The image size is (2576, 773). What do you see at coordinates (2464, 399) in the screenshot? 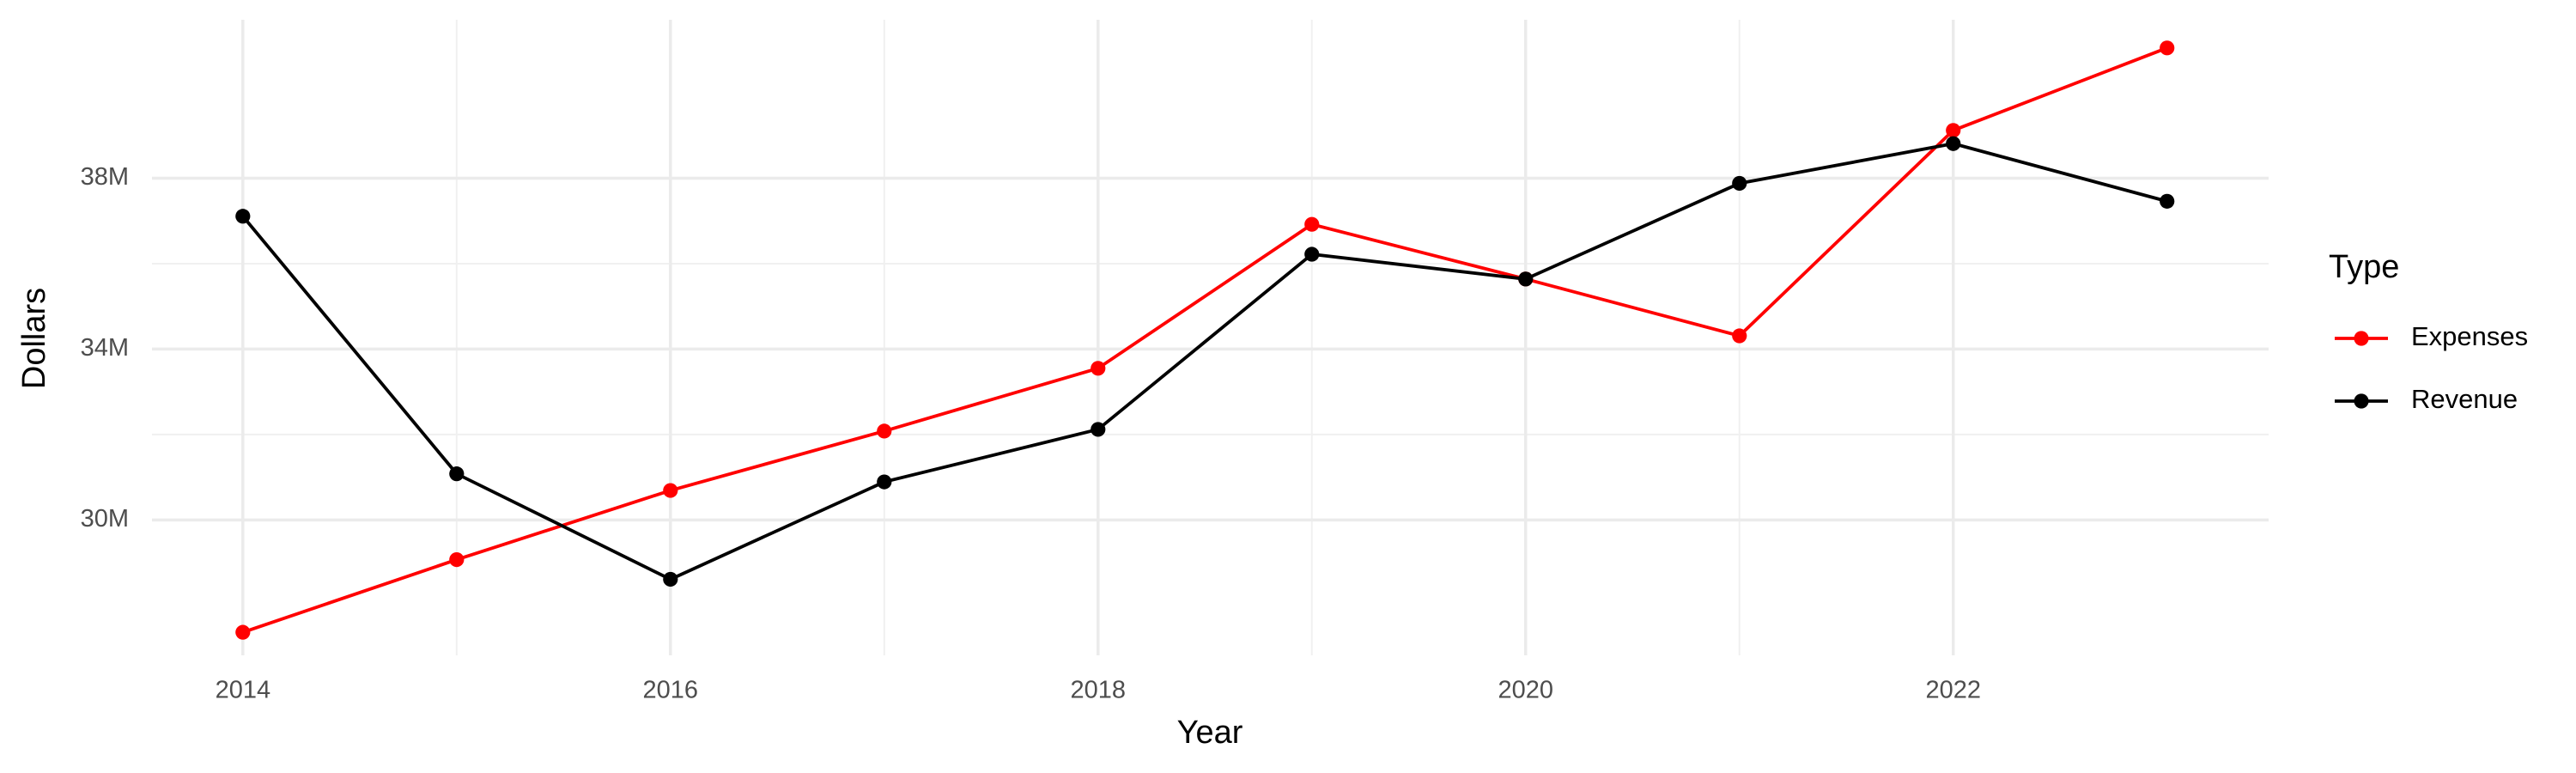
I see `legend-label: Revenue` at bounding box center [2464, 399].